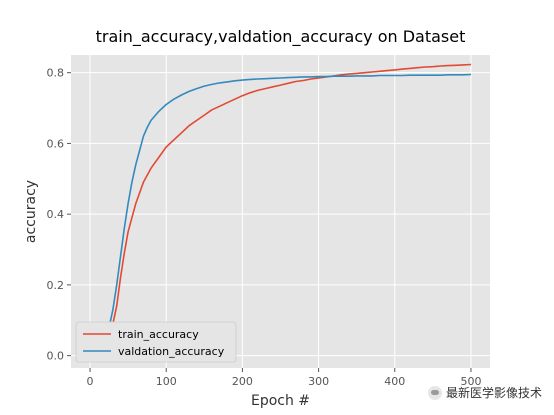 The height and width of the screenshot is (415, 554). What do you see at coordinates (56, 214) in the screenshot?
I see `y-tick-label: 0.4` at bounding box center [56, 214].